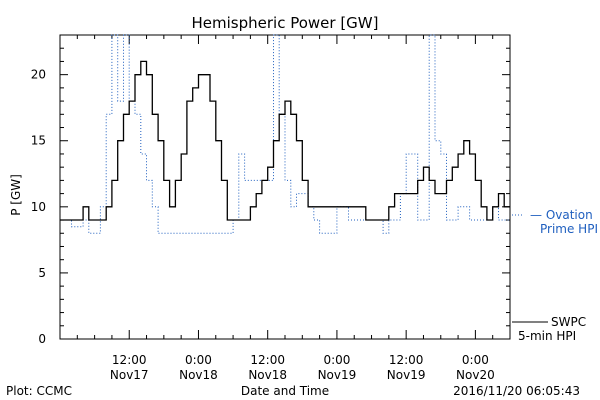 The image size is (600, 400). What do you see at coordinates (547, 336) in the screenshot?
I see `legend-swpc-line2: 5-min HPI` at bounding box center [547, 336].